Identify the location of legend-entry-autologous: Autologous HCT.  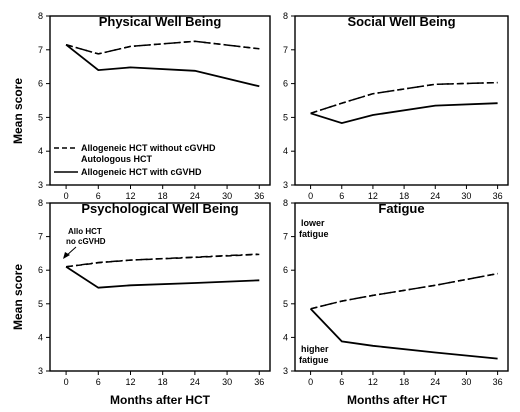
(116, 159).